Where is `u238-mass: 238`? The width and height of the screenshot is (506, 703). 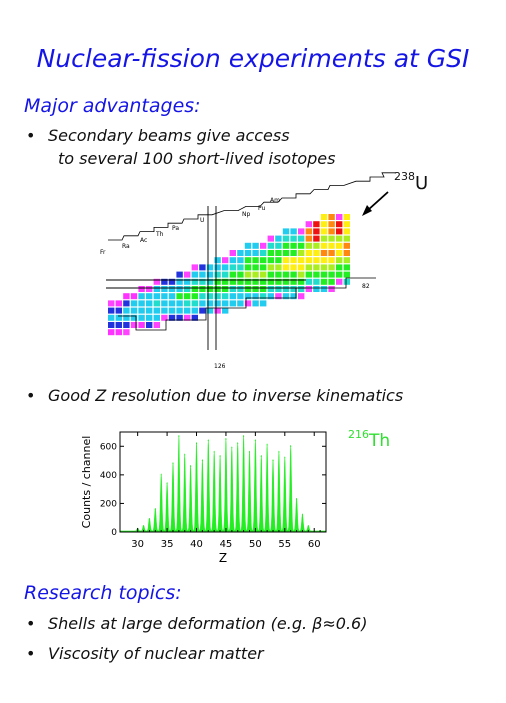
u238-mass: 238 is located at coordinates (404, 176).